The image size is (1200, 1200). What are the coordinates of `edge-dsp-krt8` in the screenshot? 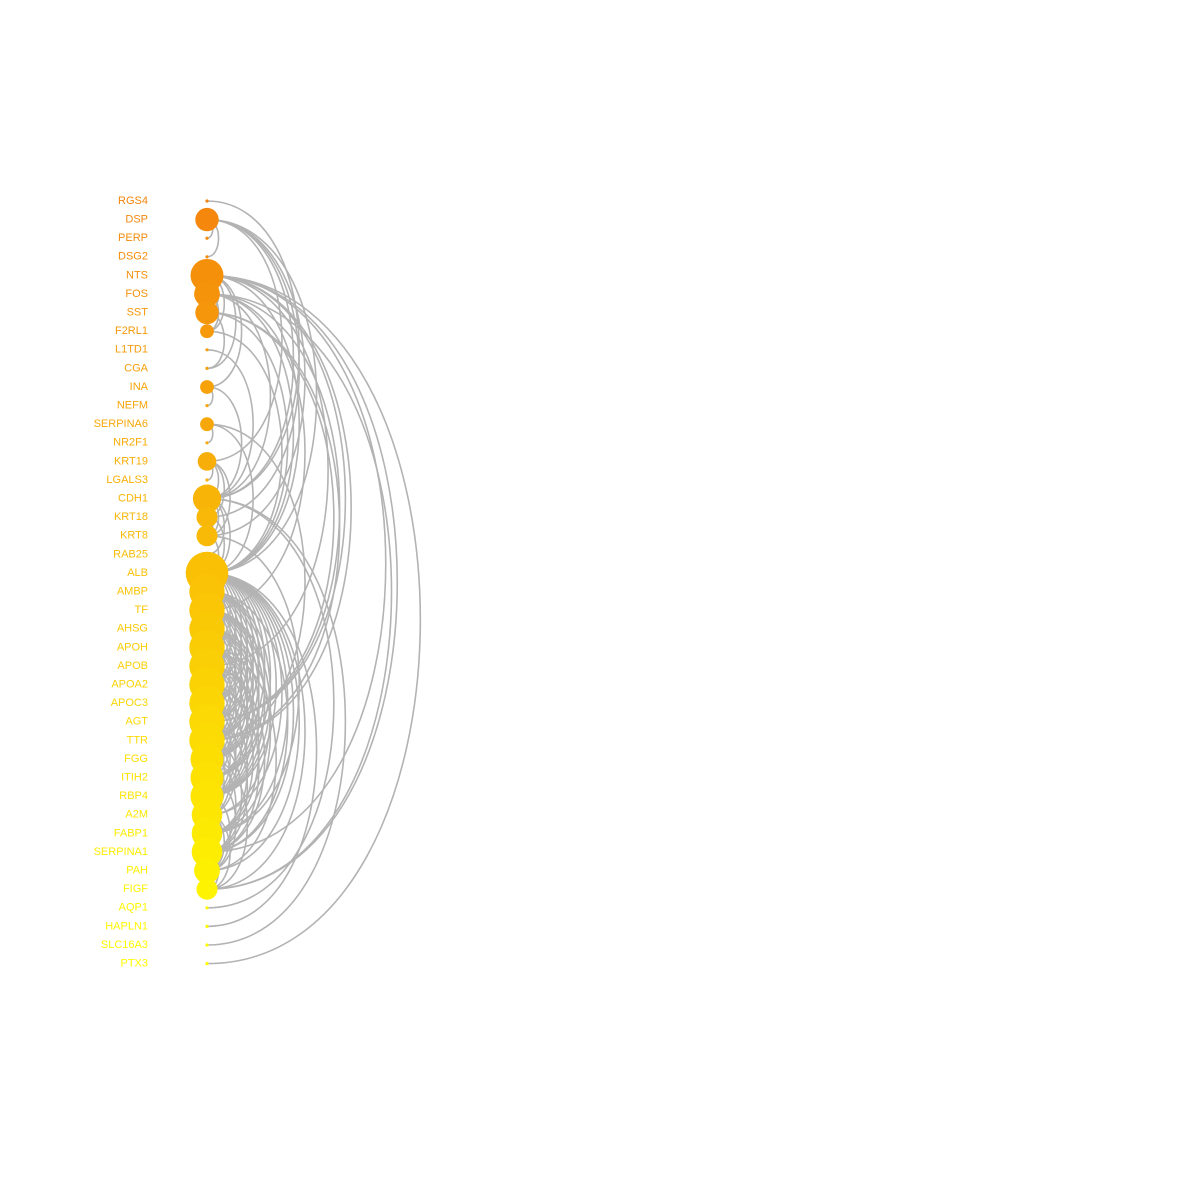 It's located at (256, 377).